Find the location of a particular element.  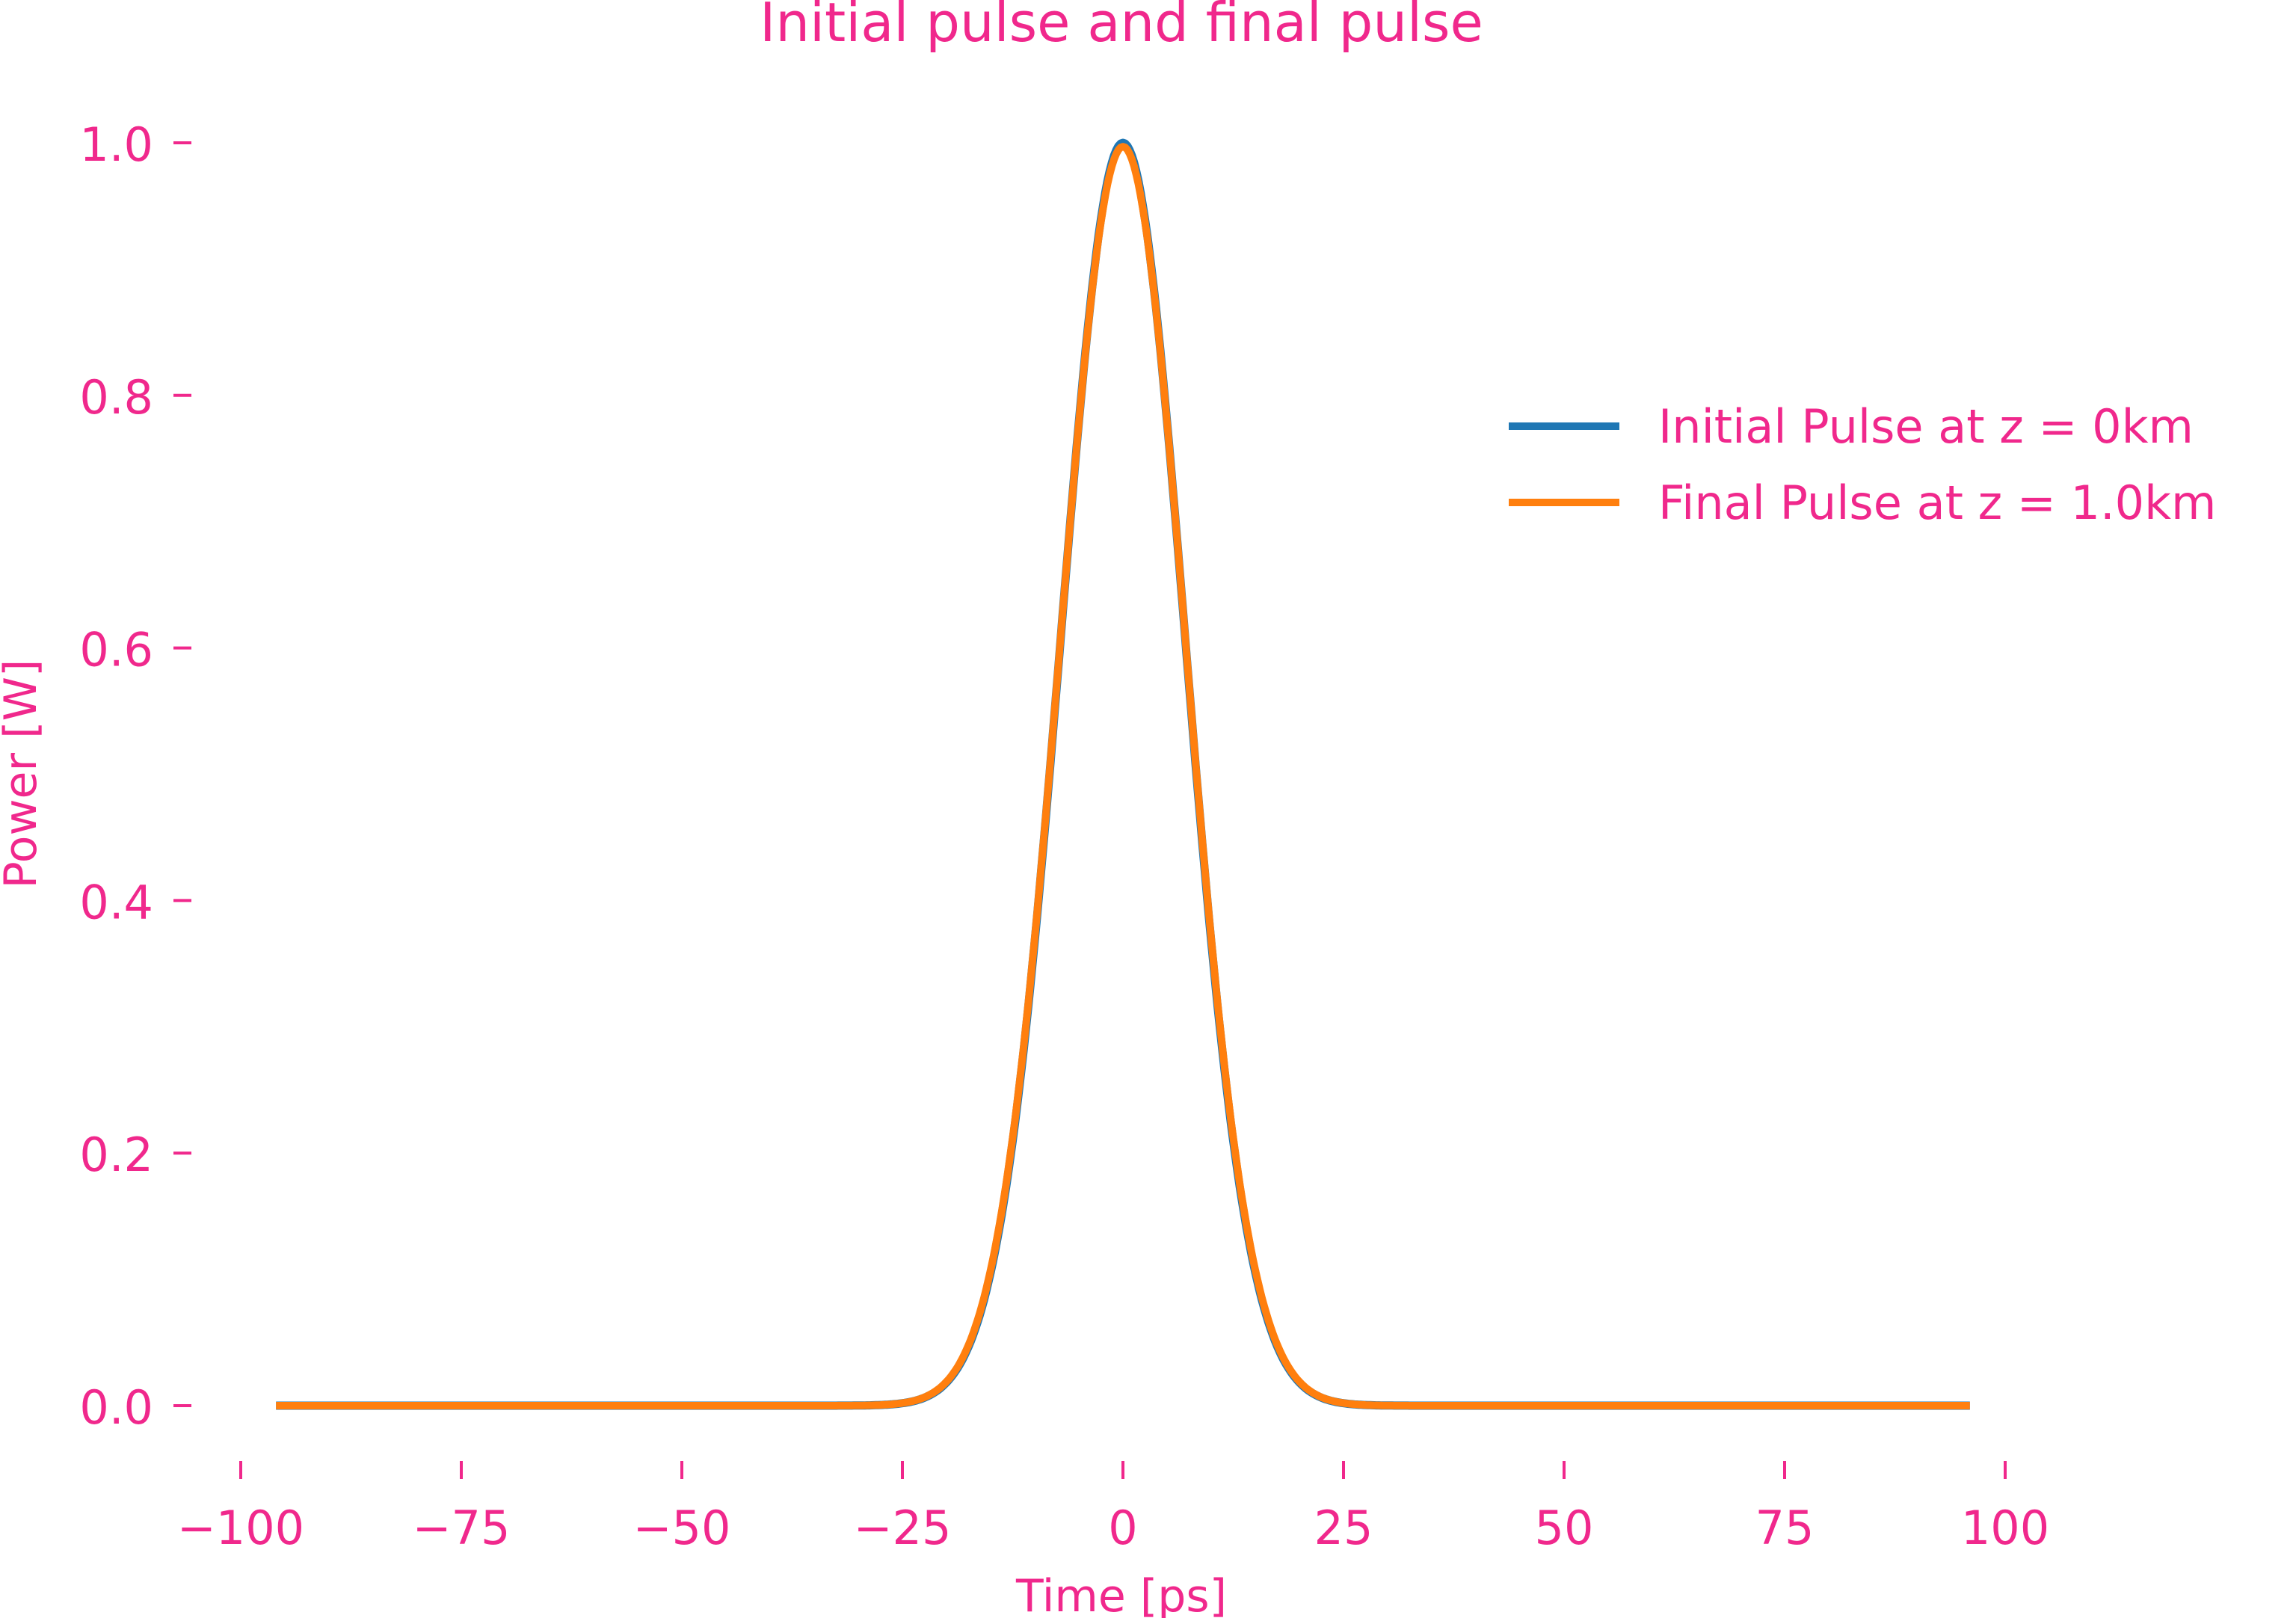

y-tick-label: 0.2 is located at coordinates (116, 1155).